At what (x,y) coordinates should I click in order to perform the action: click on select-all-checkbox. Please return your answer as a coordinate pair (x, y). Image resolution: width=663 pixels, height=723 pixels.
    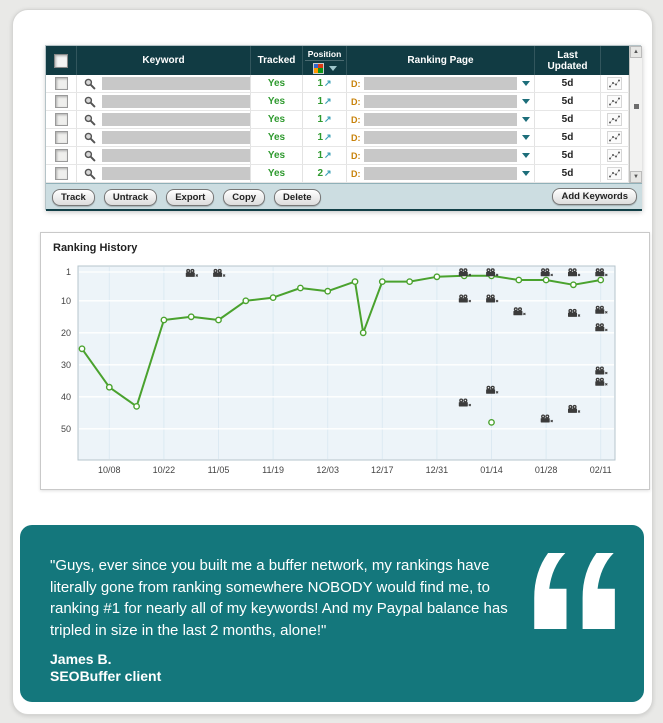
    Looking at the image, I should click on (61, 60).